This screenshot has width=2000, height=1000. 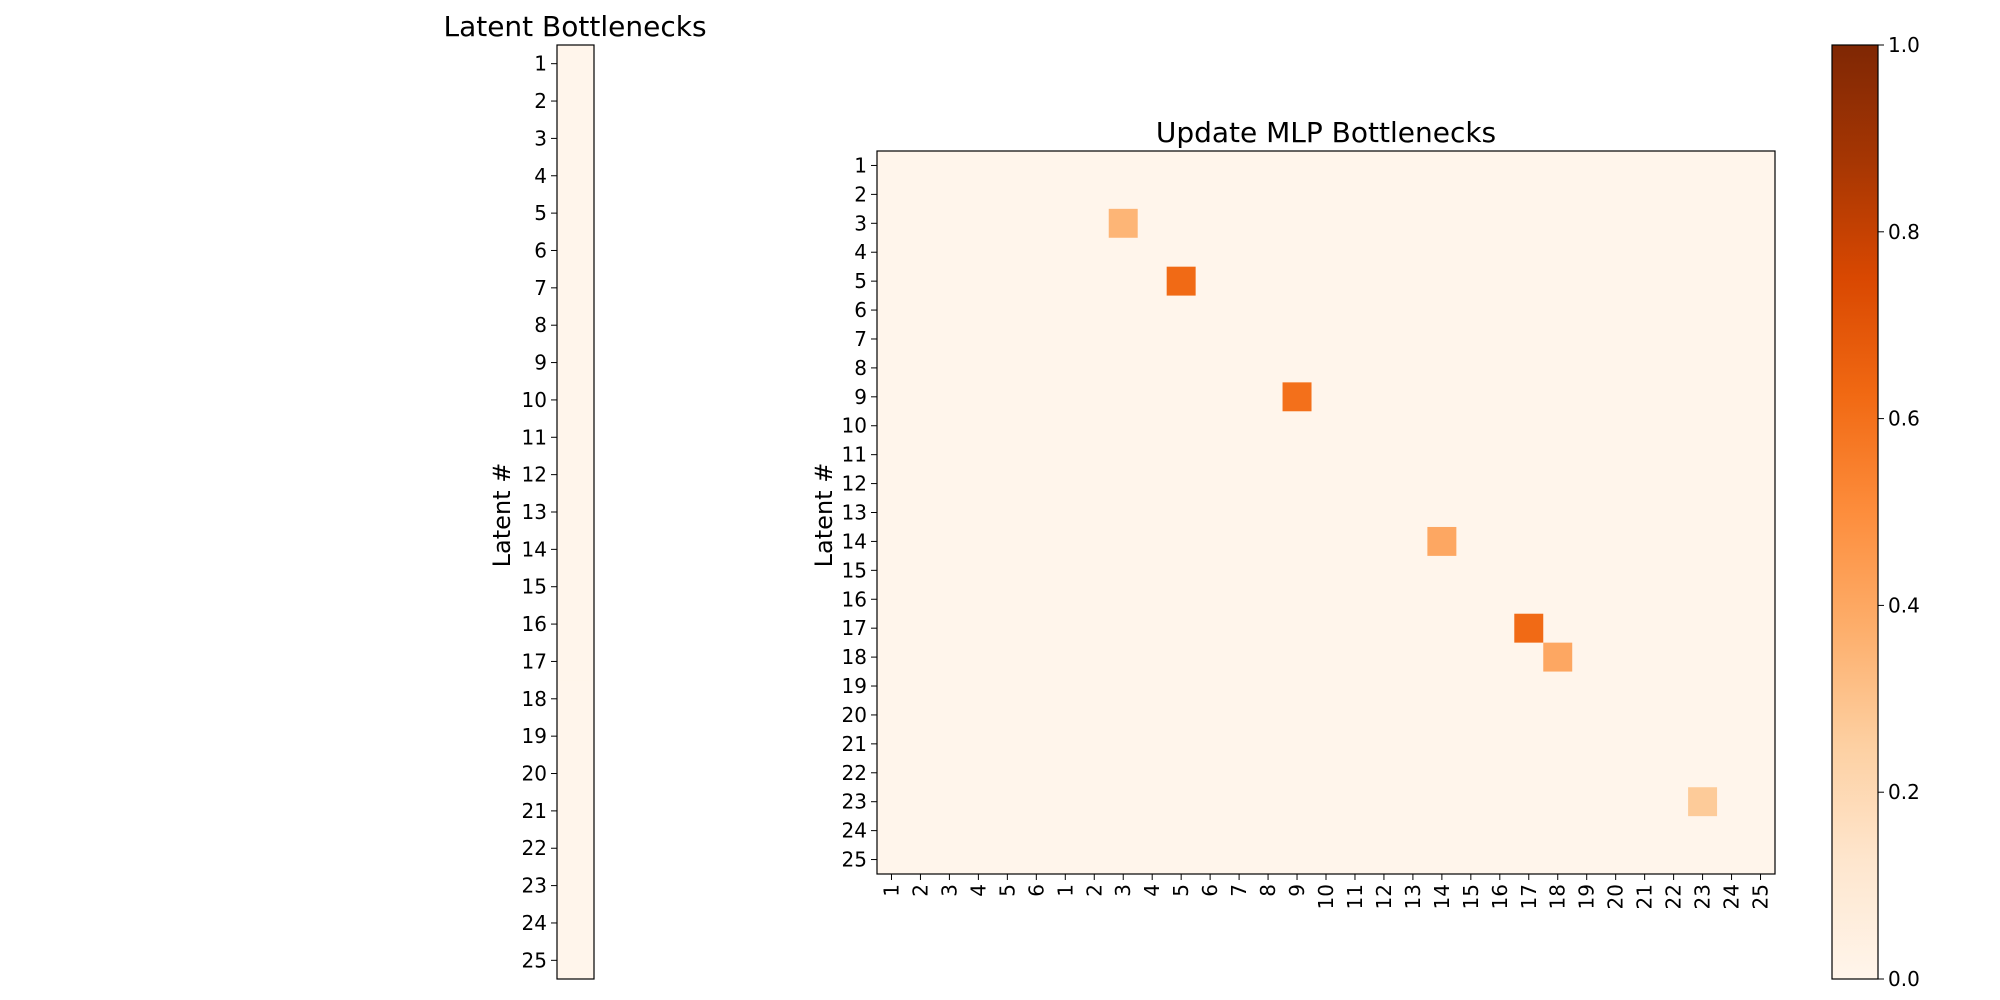 I want to click on y-tick-label: 19, so click(x=854, y=686).